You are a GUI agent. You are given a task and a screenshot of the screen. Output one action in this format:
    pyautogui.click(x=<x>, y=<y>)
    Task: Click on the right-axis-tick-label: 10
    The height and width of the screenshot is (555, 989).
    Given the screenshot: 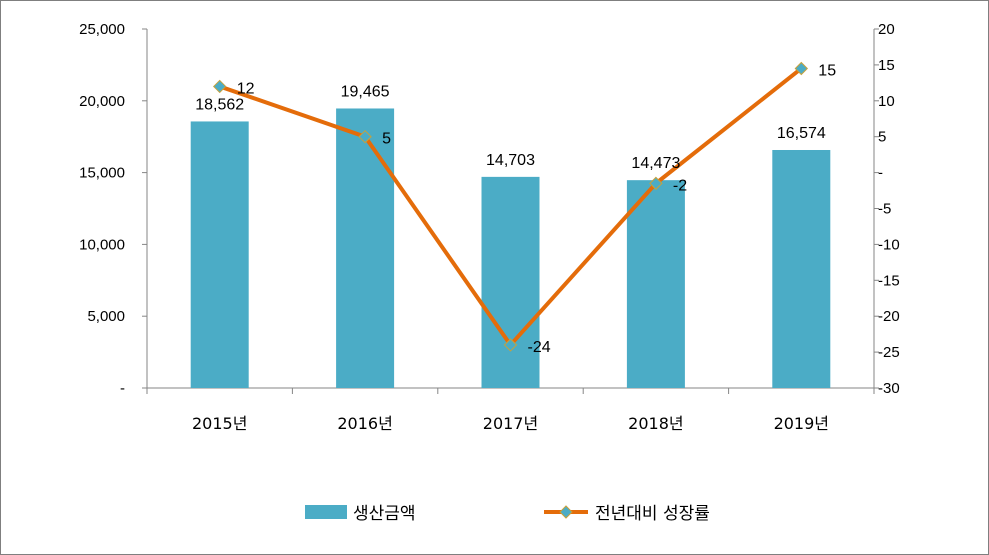 What is the action you would take?
    pyautogui.click(x=886, y=101)
    